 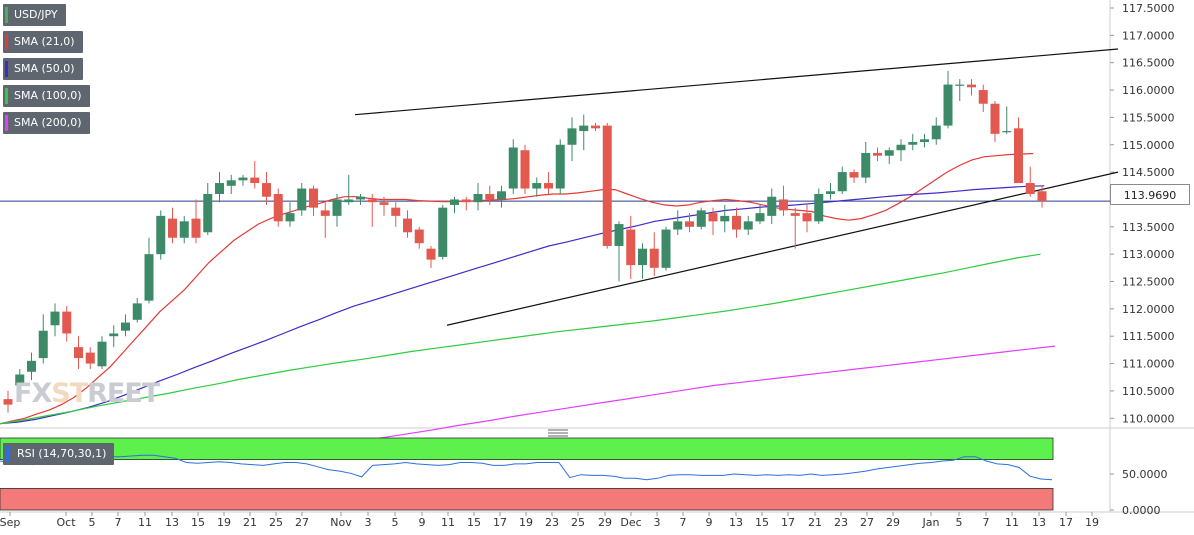 I want to click on legend-item: SMA (200,0), so click(x=46, y=123).